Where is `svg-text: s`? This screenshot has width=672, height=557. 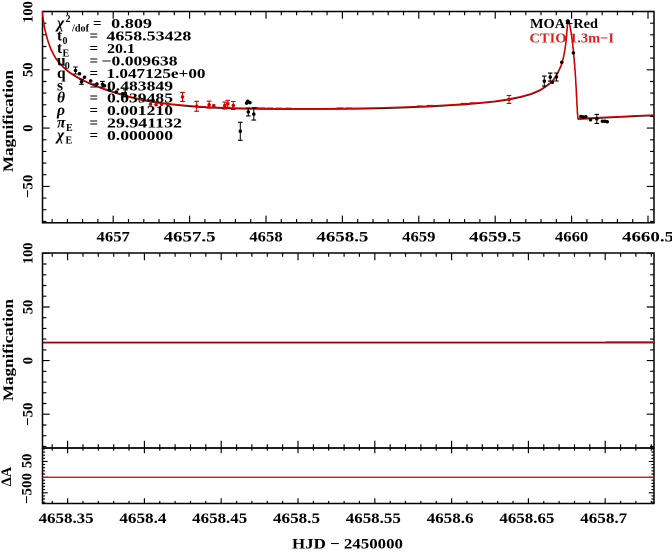
svg-text: s is located at coordinates (60, 85).